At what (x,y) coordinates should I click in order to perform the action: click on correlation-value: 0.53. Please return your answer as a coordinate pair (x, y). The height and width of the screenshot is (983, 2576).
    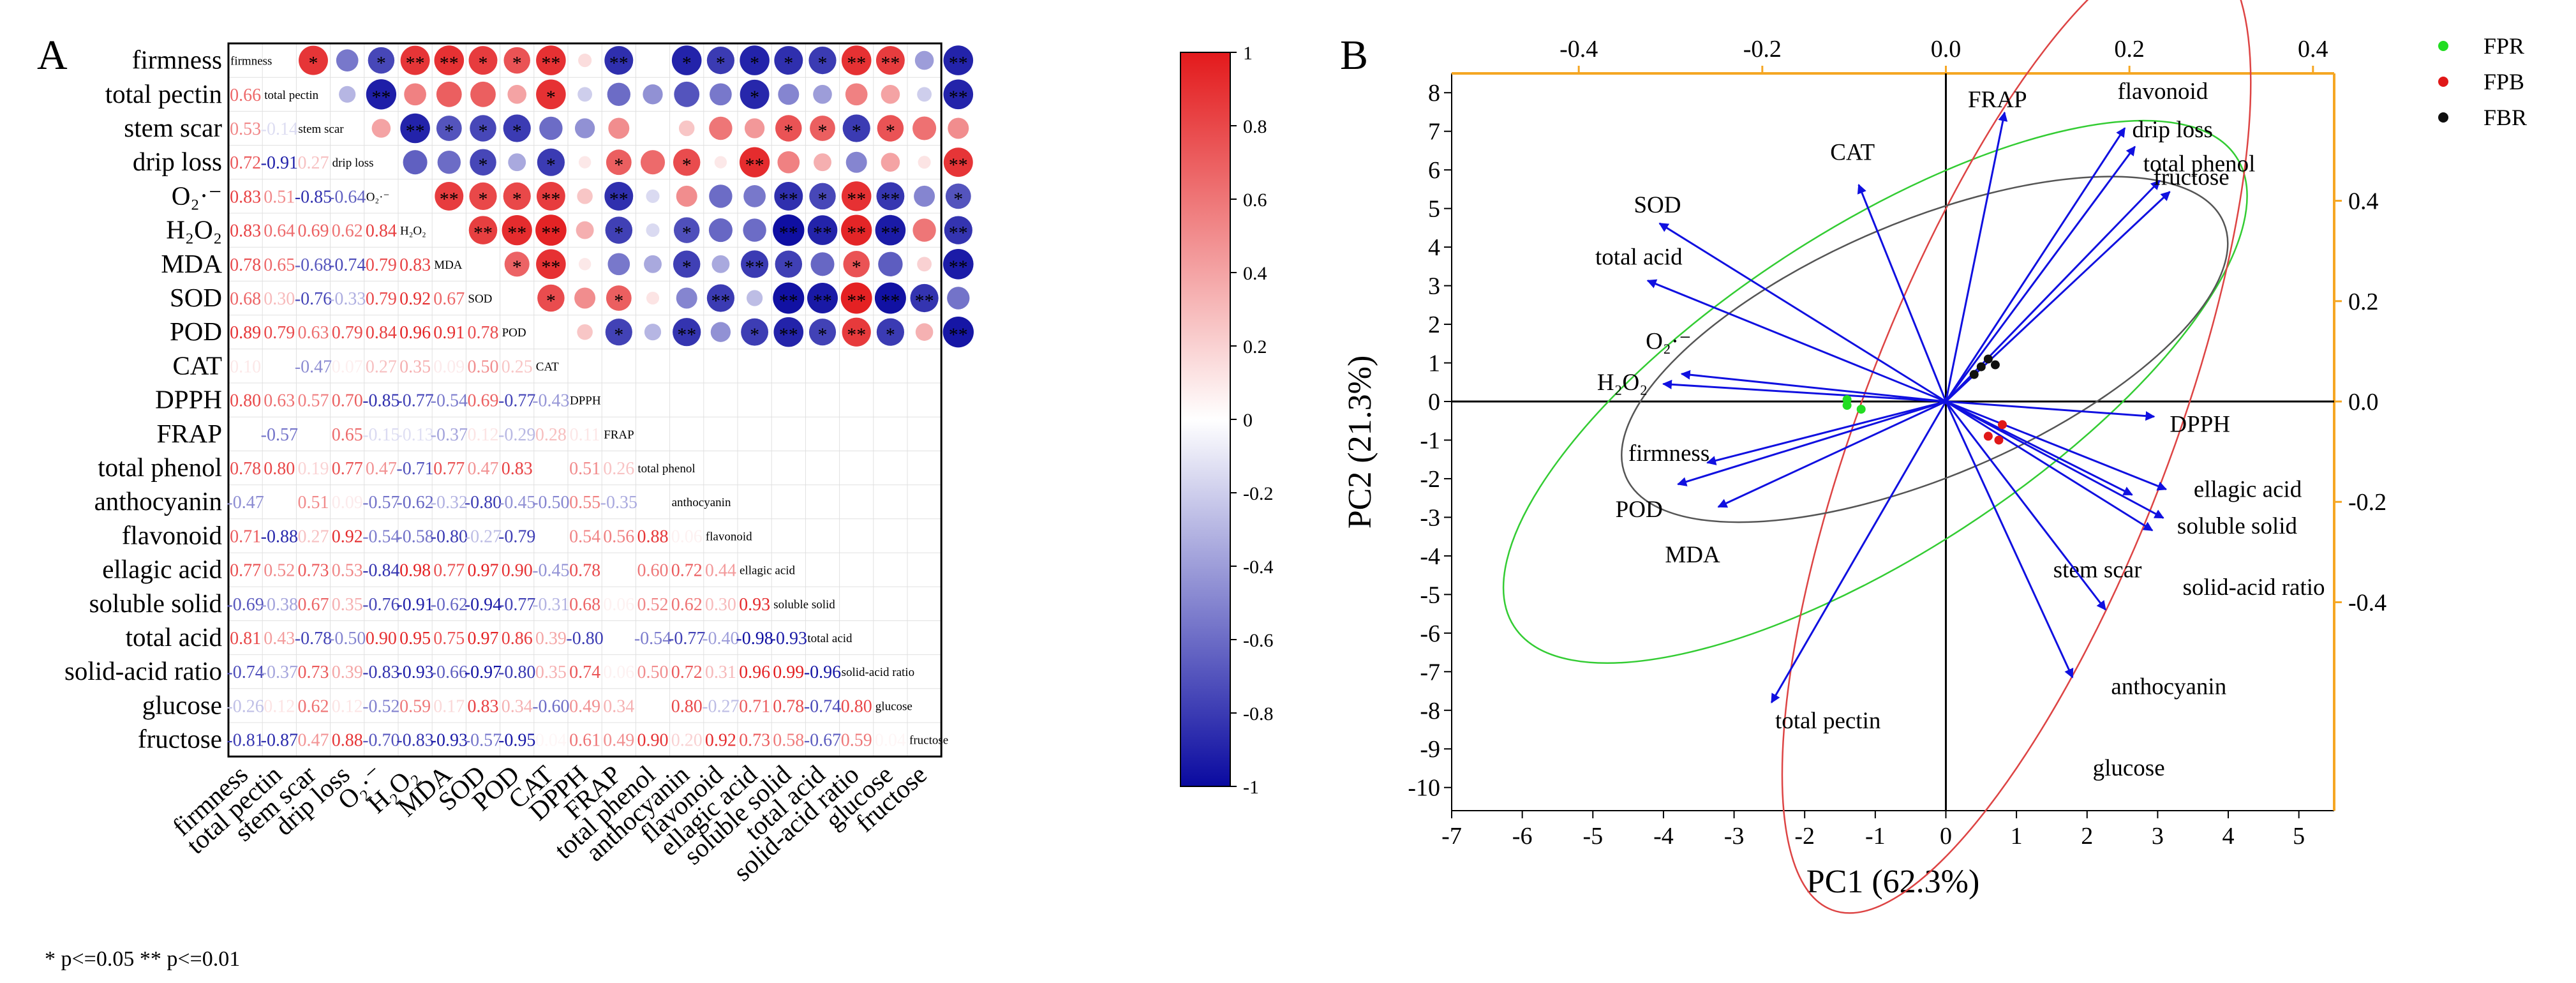
    Looking at the image, I should click on (245, 129).